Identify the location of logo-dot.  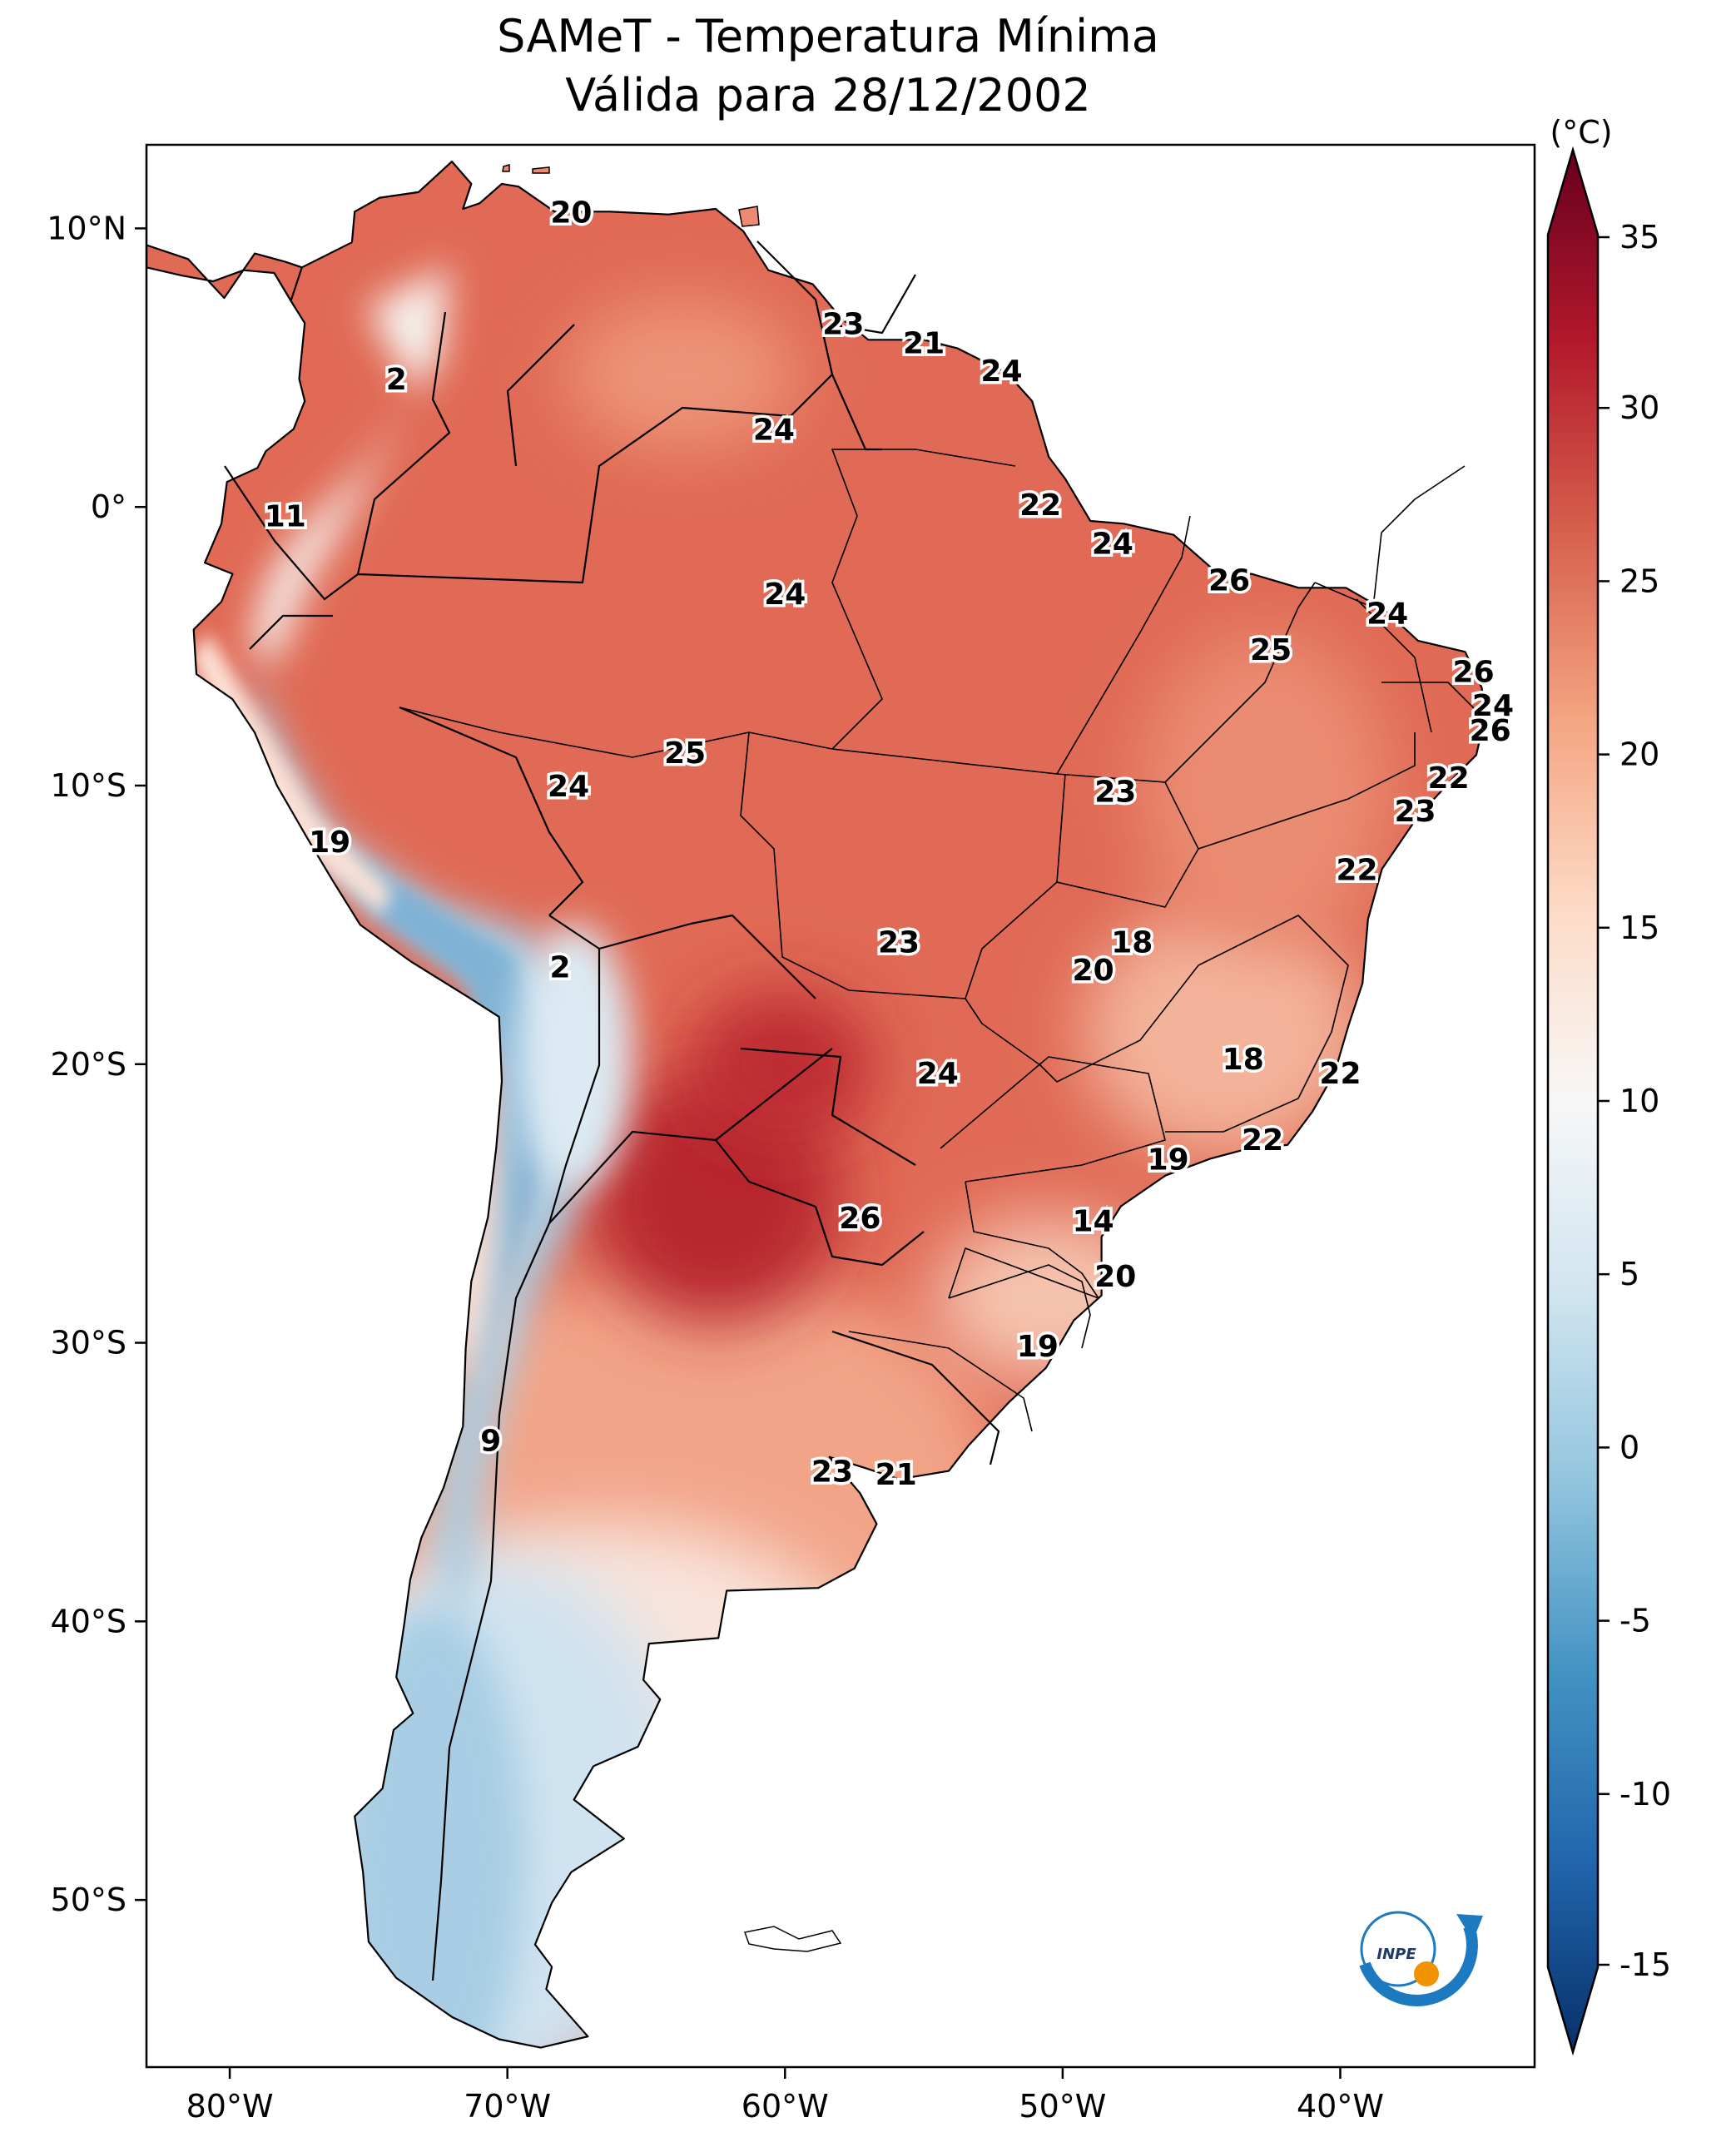
(1426, 1973).